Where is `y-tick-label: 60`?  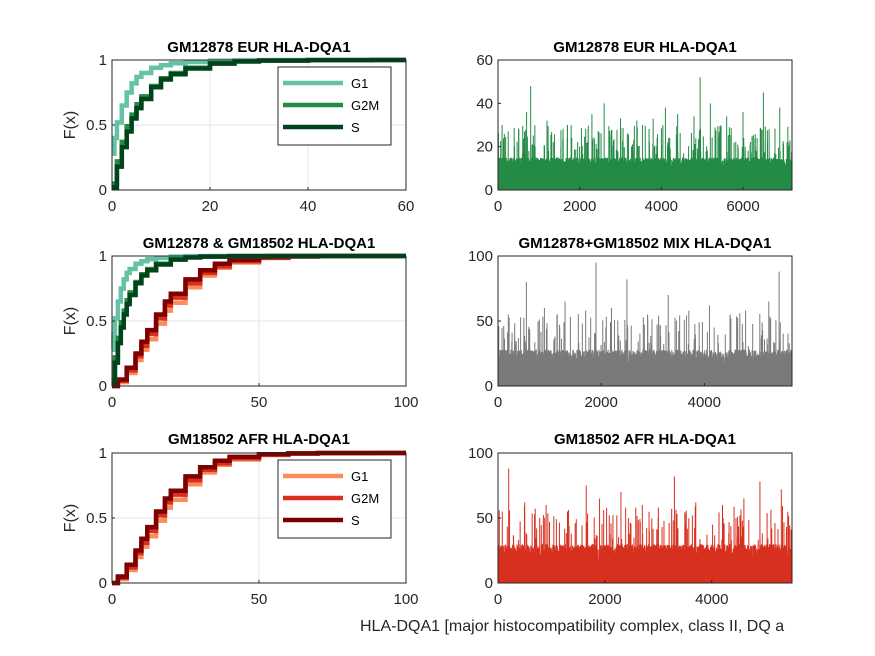 y-tick-label: 60 is located at coordinates (484, 60).